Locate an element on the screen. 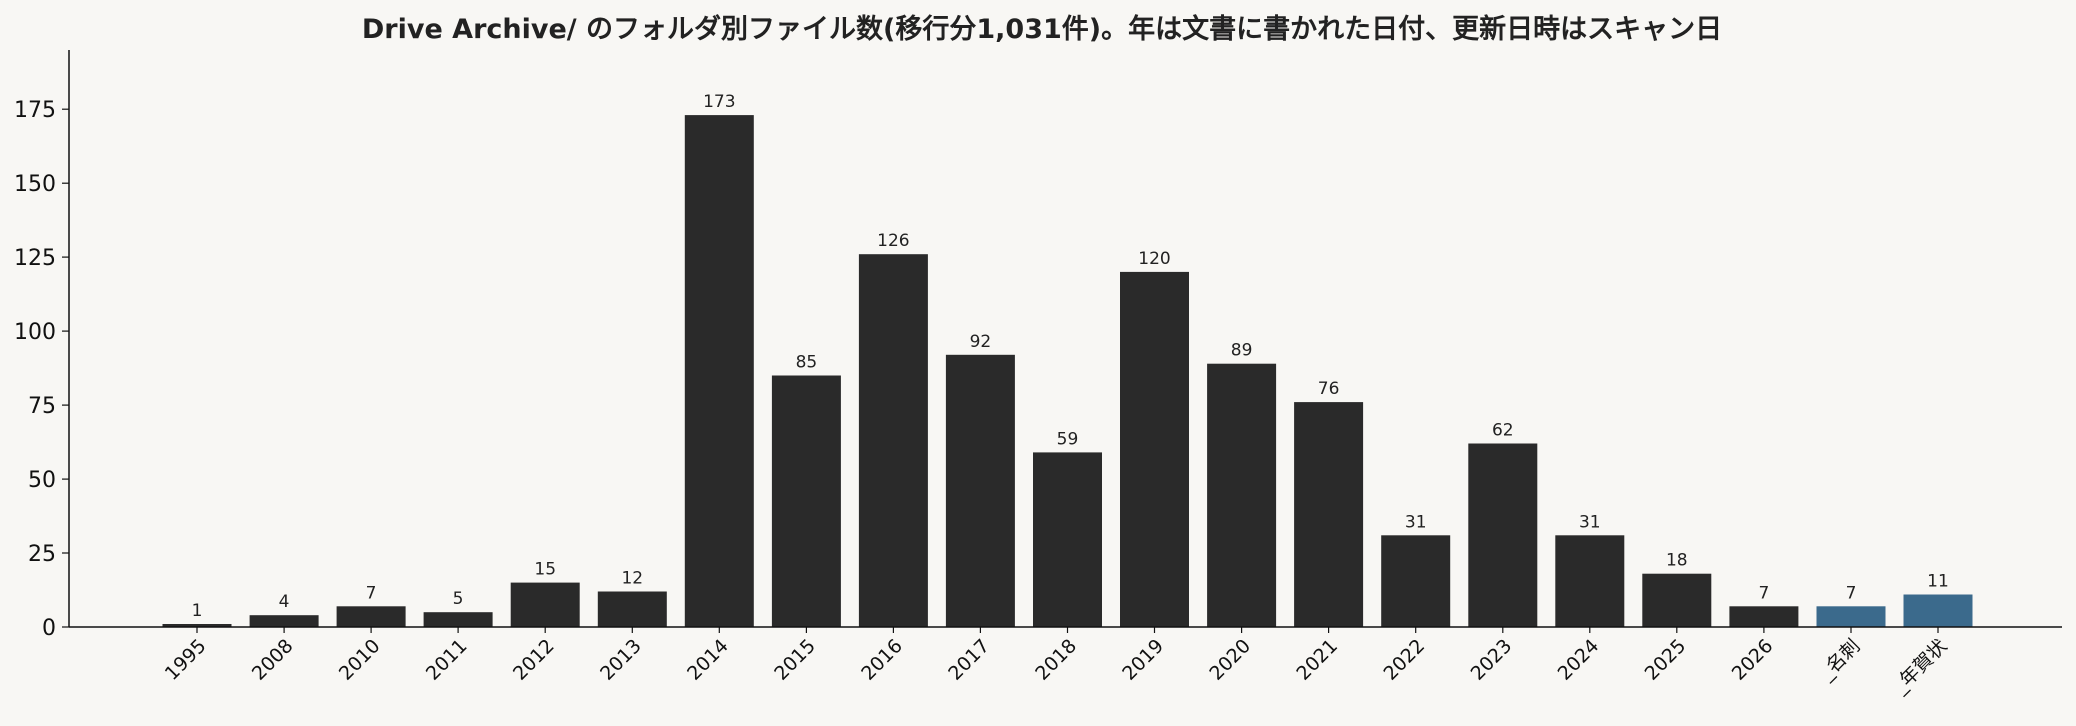 Image resolution: width=2076 pixels, height=726 pixels. bar-2012 is located at coordinates (545, 604).